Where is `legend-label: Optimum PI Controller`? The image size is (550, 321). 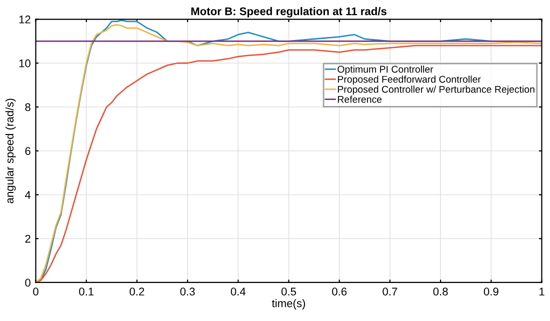 legend-label: Optimum PI Controller is located at coordinates (386, 70).